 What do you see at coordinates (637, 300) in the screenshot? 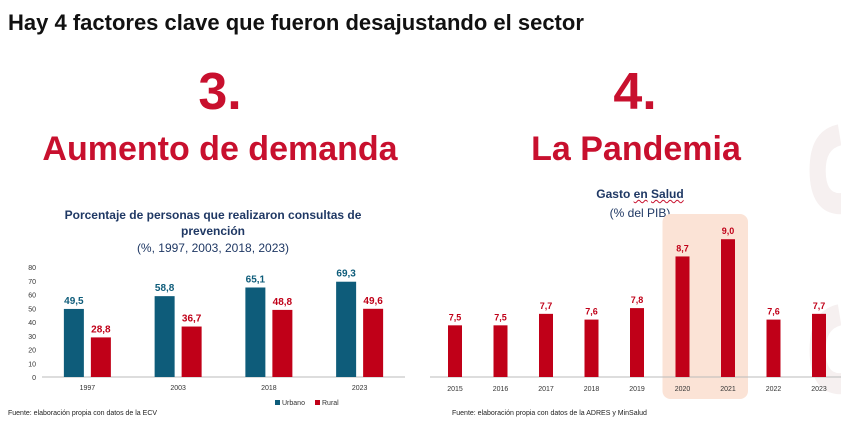
I see `data-label: 7,8` at bounding box center [637, 300].